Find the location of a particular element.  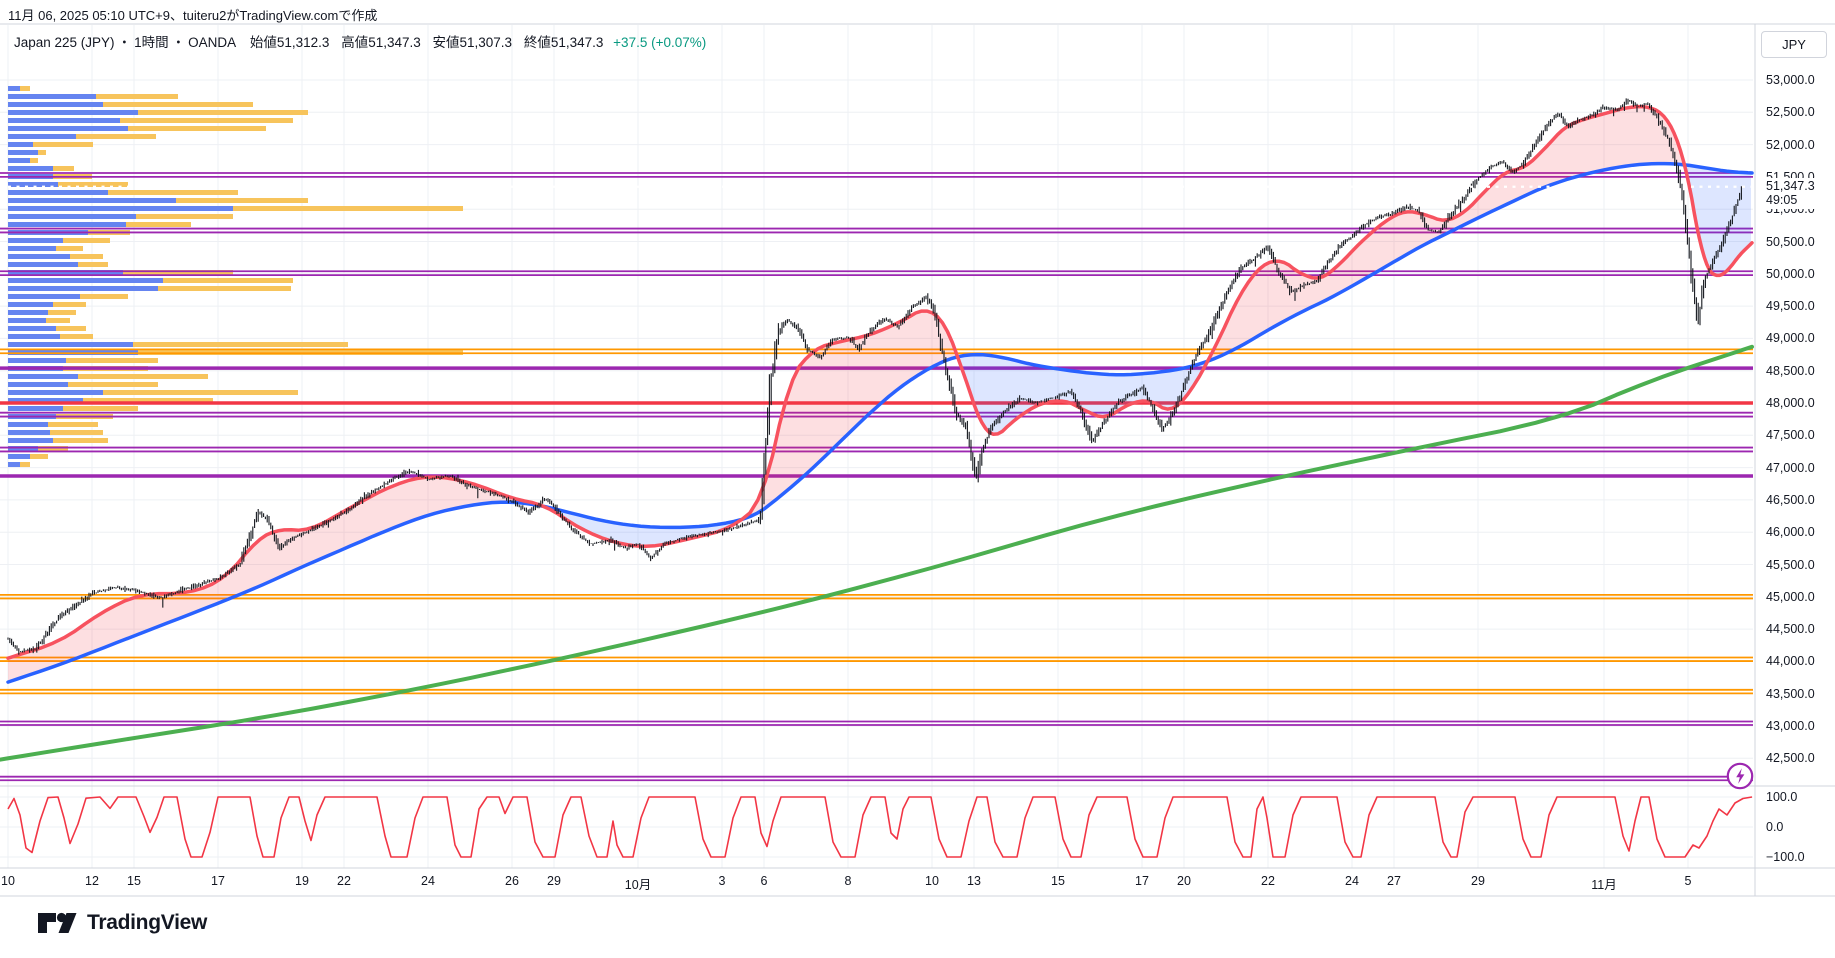

high-value: 51,347.3 is located at coordinates (394, 42).